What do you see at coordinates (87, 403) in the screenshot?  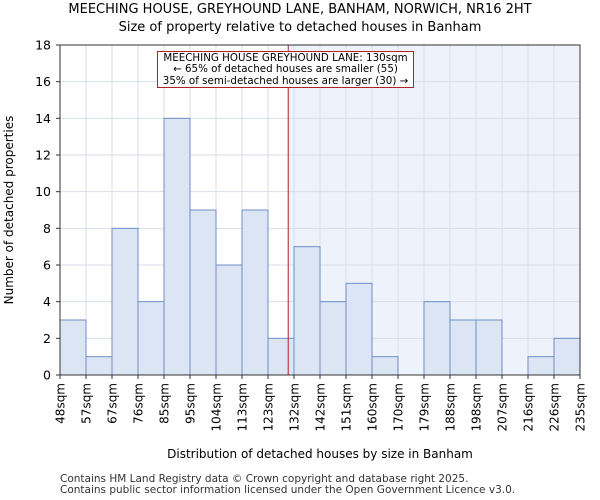 I see `x-tick-label: 57sqm` at bounding box center [87, 403].